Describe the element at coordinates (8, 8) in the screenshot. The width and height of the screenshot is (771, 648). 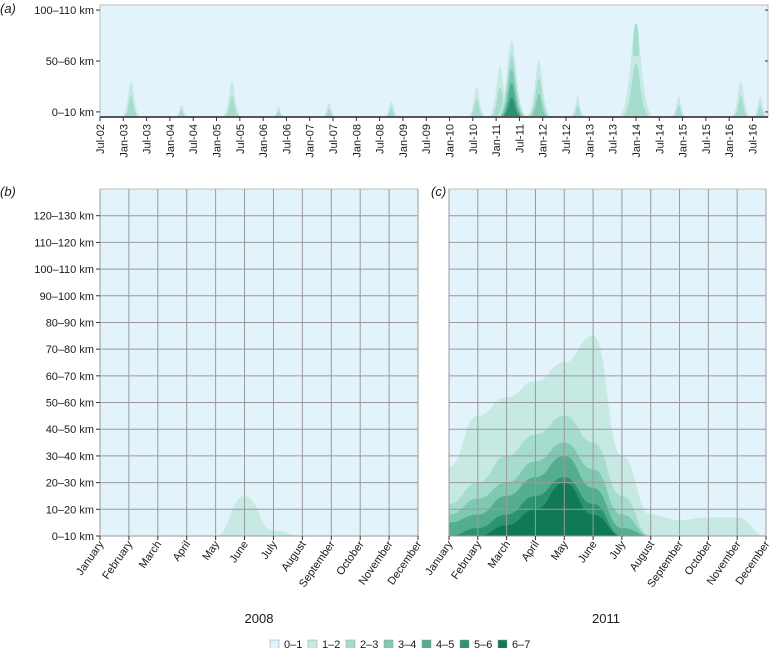
I see `panel-a-label: (a)` at that location.